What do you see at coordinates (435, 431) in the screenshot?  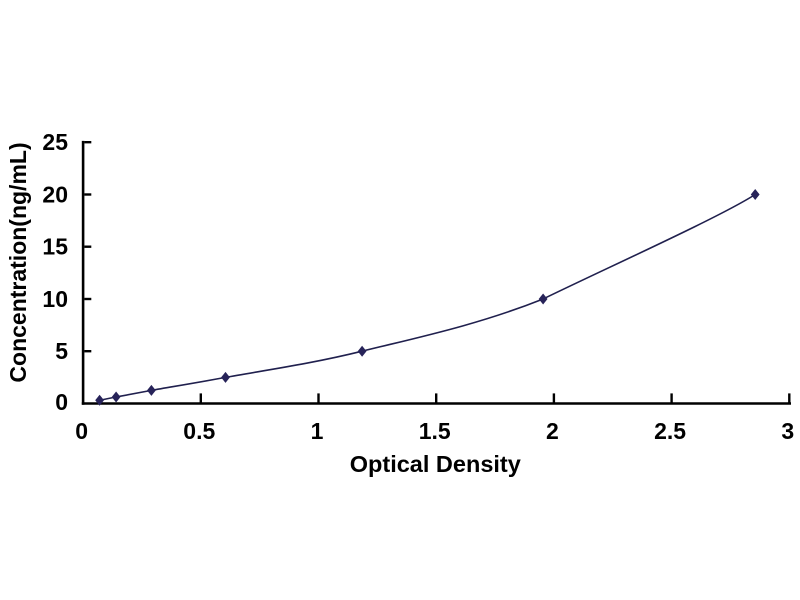 I see `svg-text: 1.5` at bounding box center [435, 431].